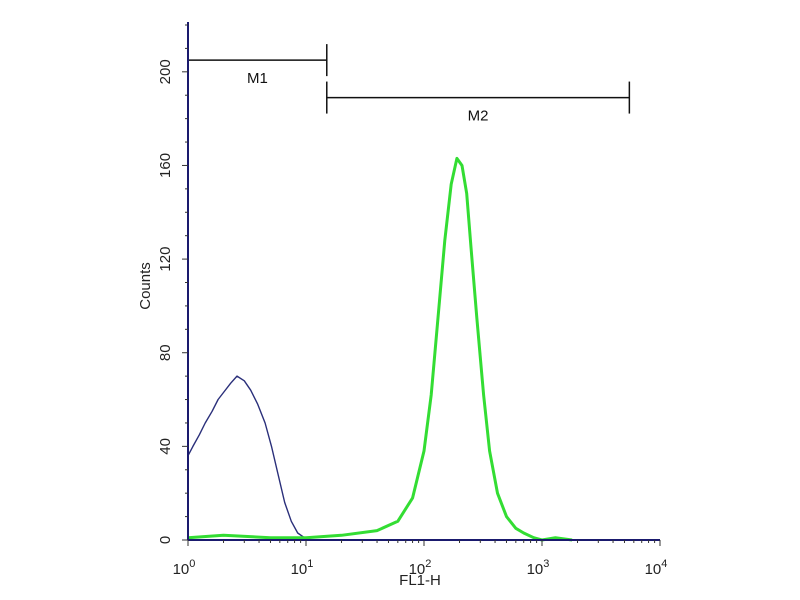 Image resolution: width=800 pixels, height=600 pixels. I want to click on y-tick-label: 160, so click(165, 165).